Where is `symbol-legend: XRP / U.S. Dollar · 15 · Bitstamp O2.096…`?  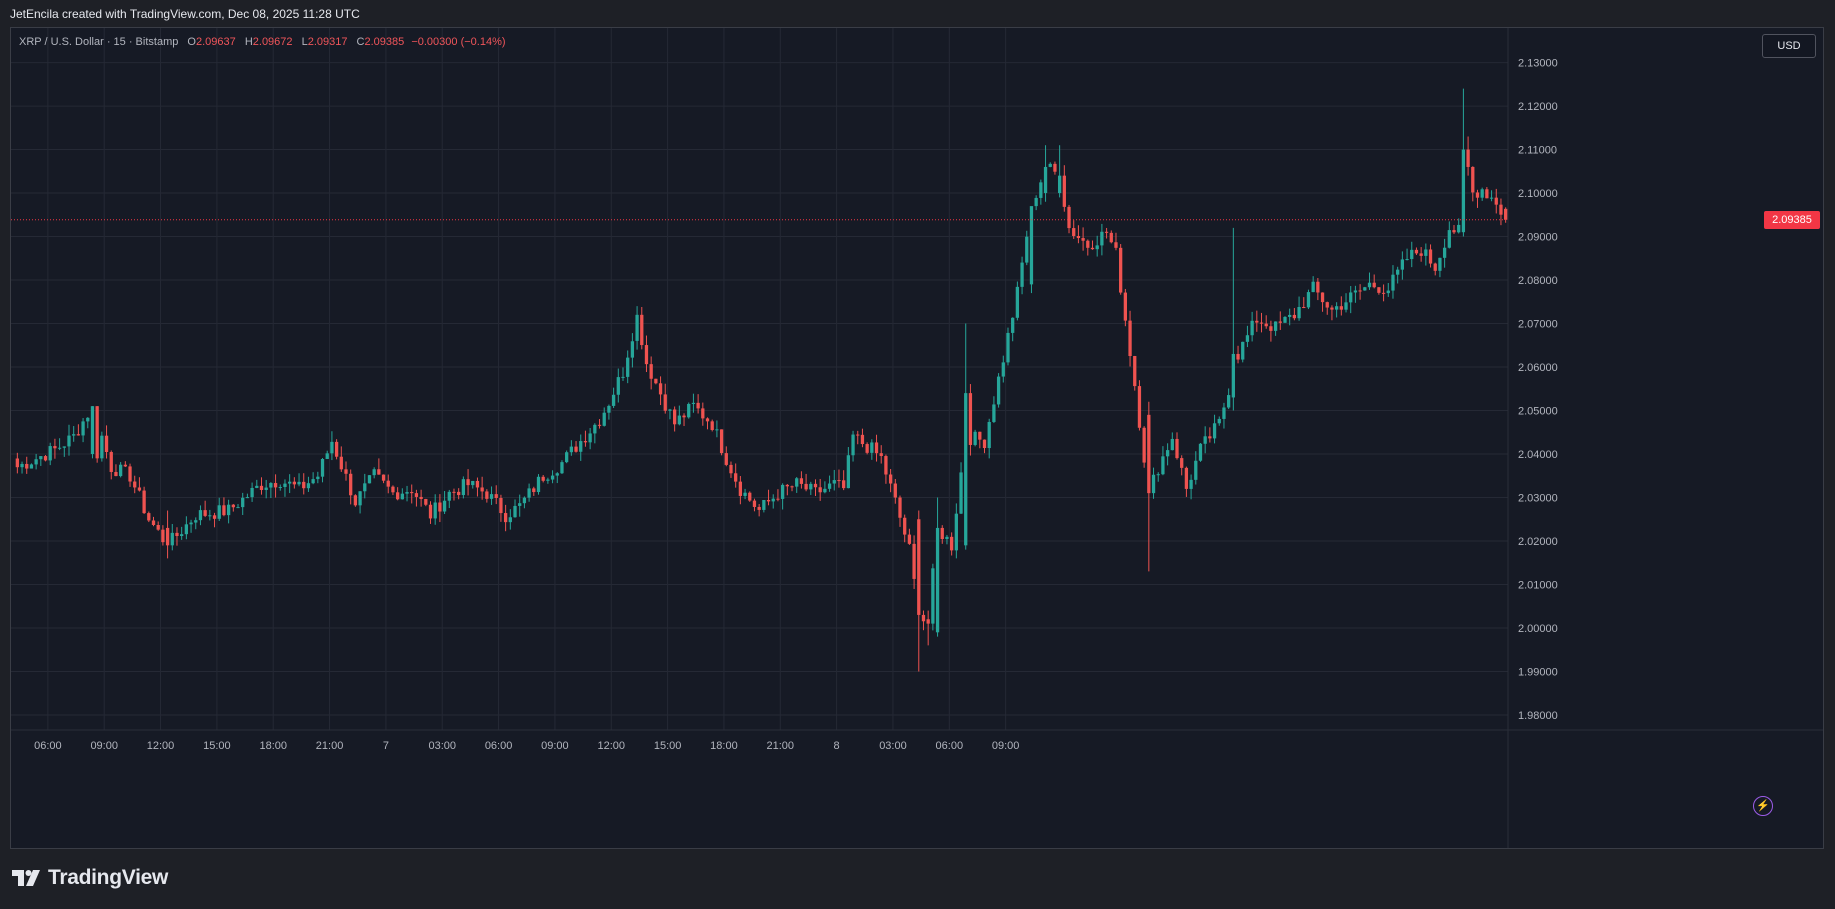
symbol-legend: XRP / U.S. Dollar · 15 · Bitstamp O2.096… is located at coordinates (262, 42).